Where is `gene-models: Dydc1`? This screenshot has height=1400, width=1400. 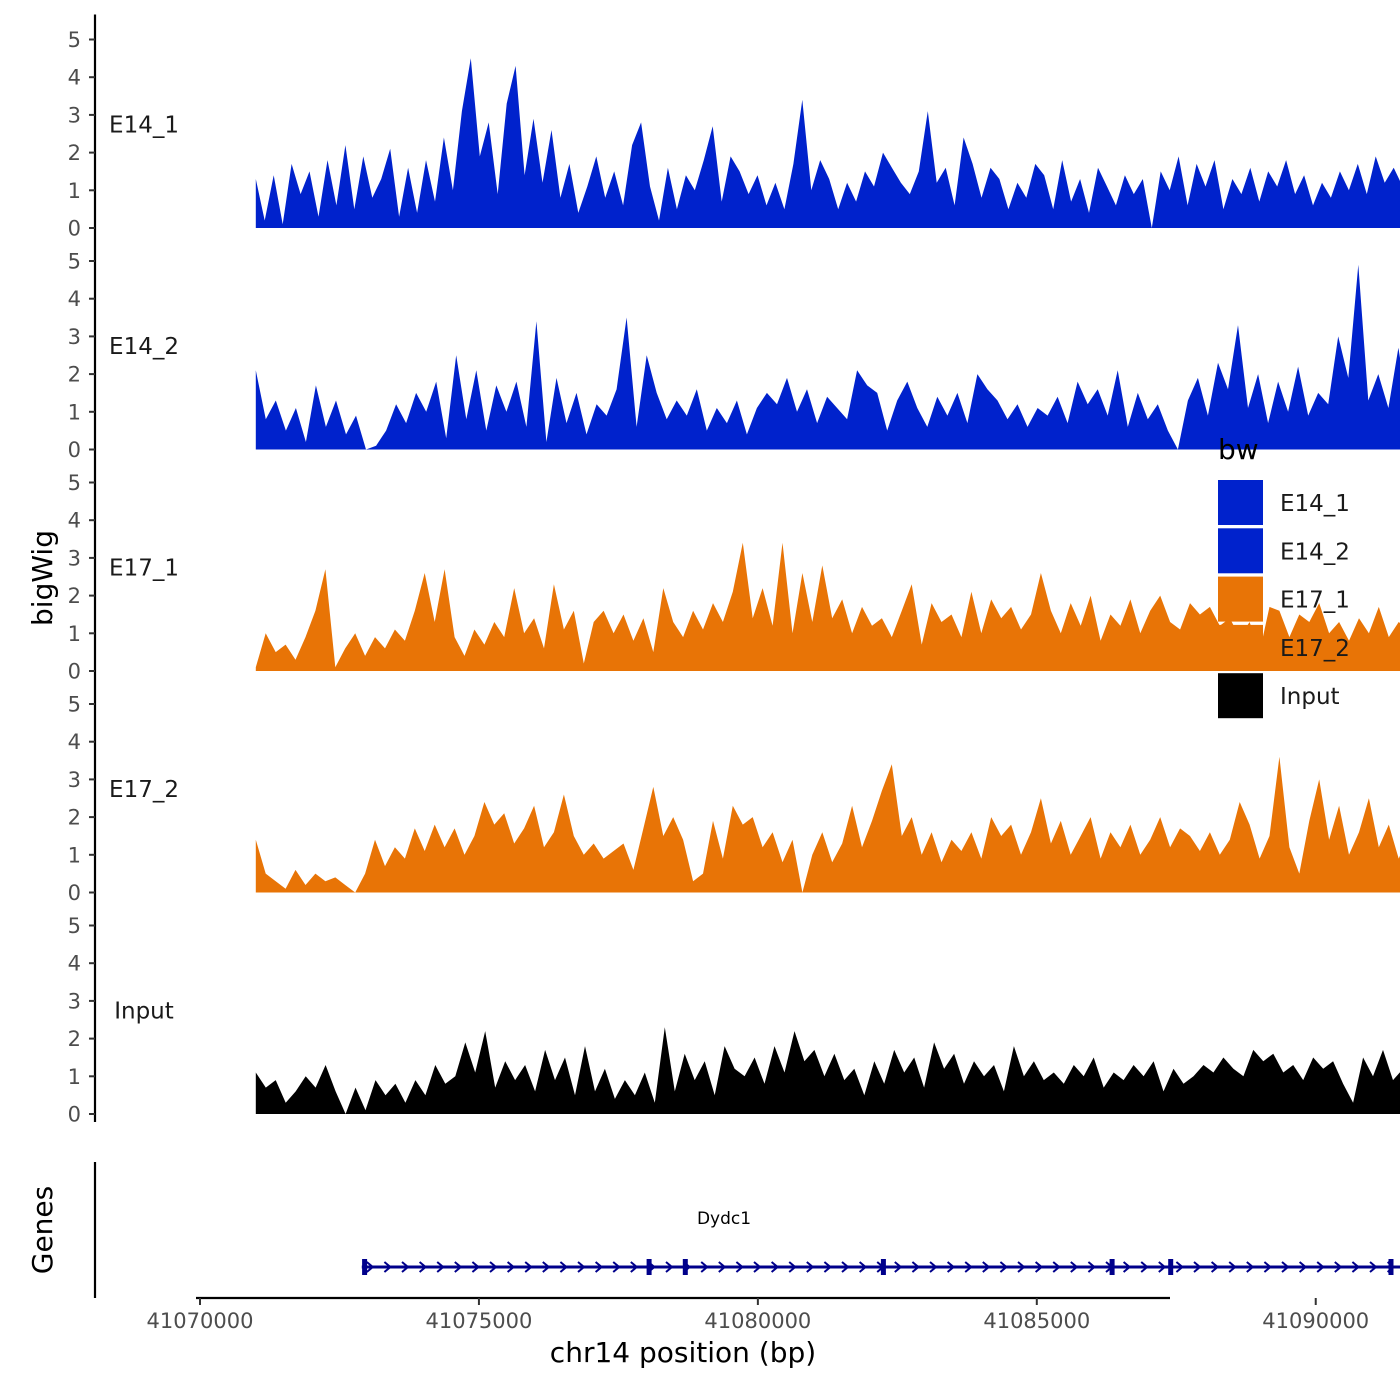 gene-models: Dydc1 is located at coordinates (880, 1242).